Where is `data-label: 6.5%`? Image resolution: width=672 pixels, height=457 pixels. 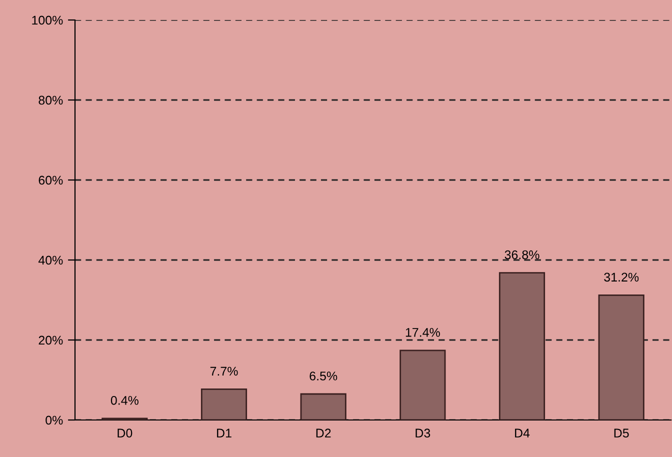 data-label: 6.5% is located at coordinates (324, 376).